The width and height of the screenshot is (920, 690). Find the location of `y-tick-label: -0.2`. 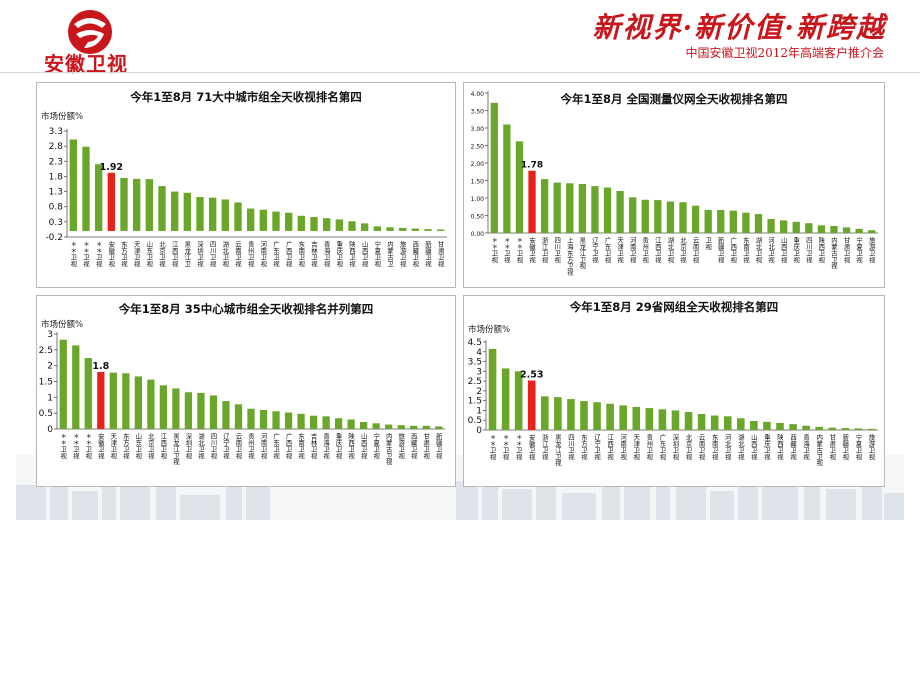

y-tick-label: -0.2 is located at coordinates (54, 238).